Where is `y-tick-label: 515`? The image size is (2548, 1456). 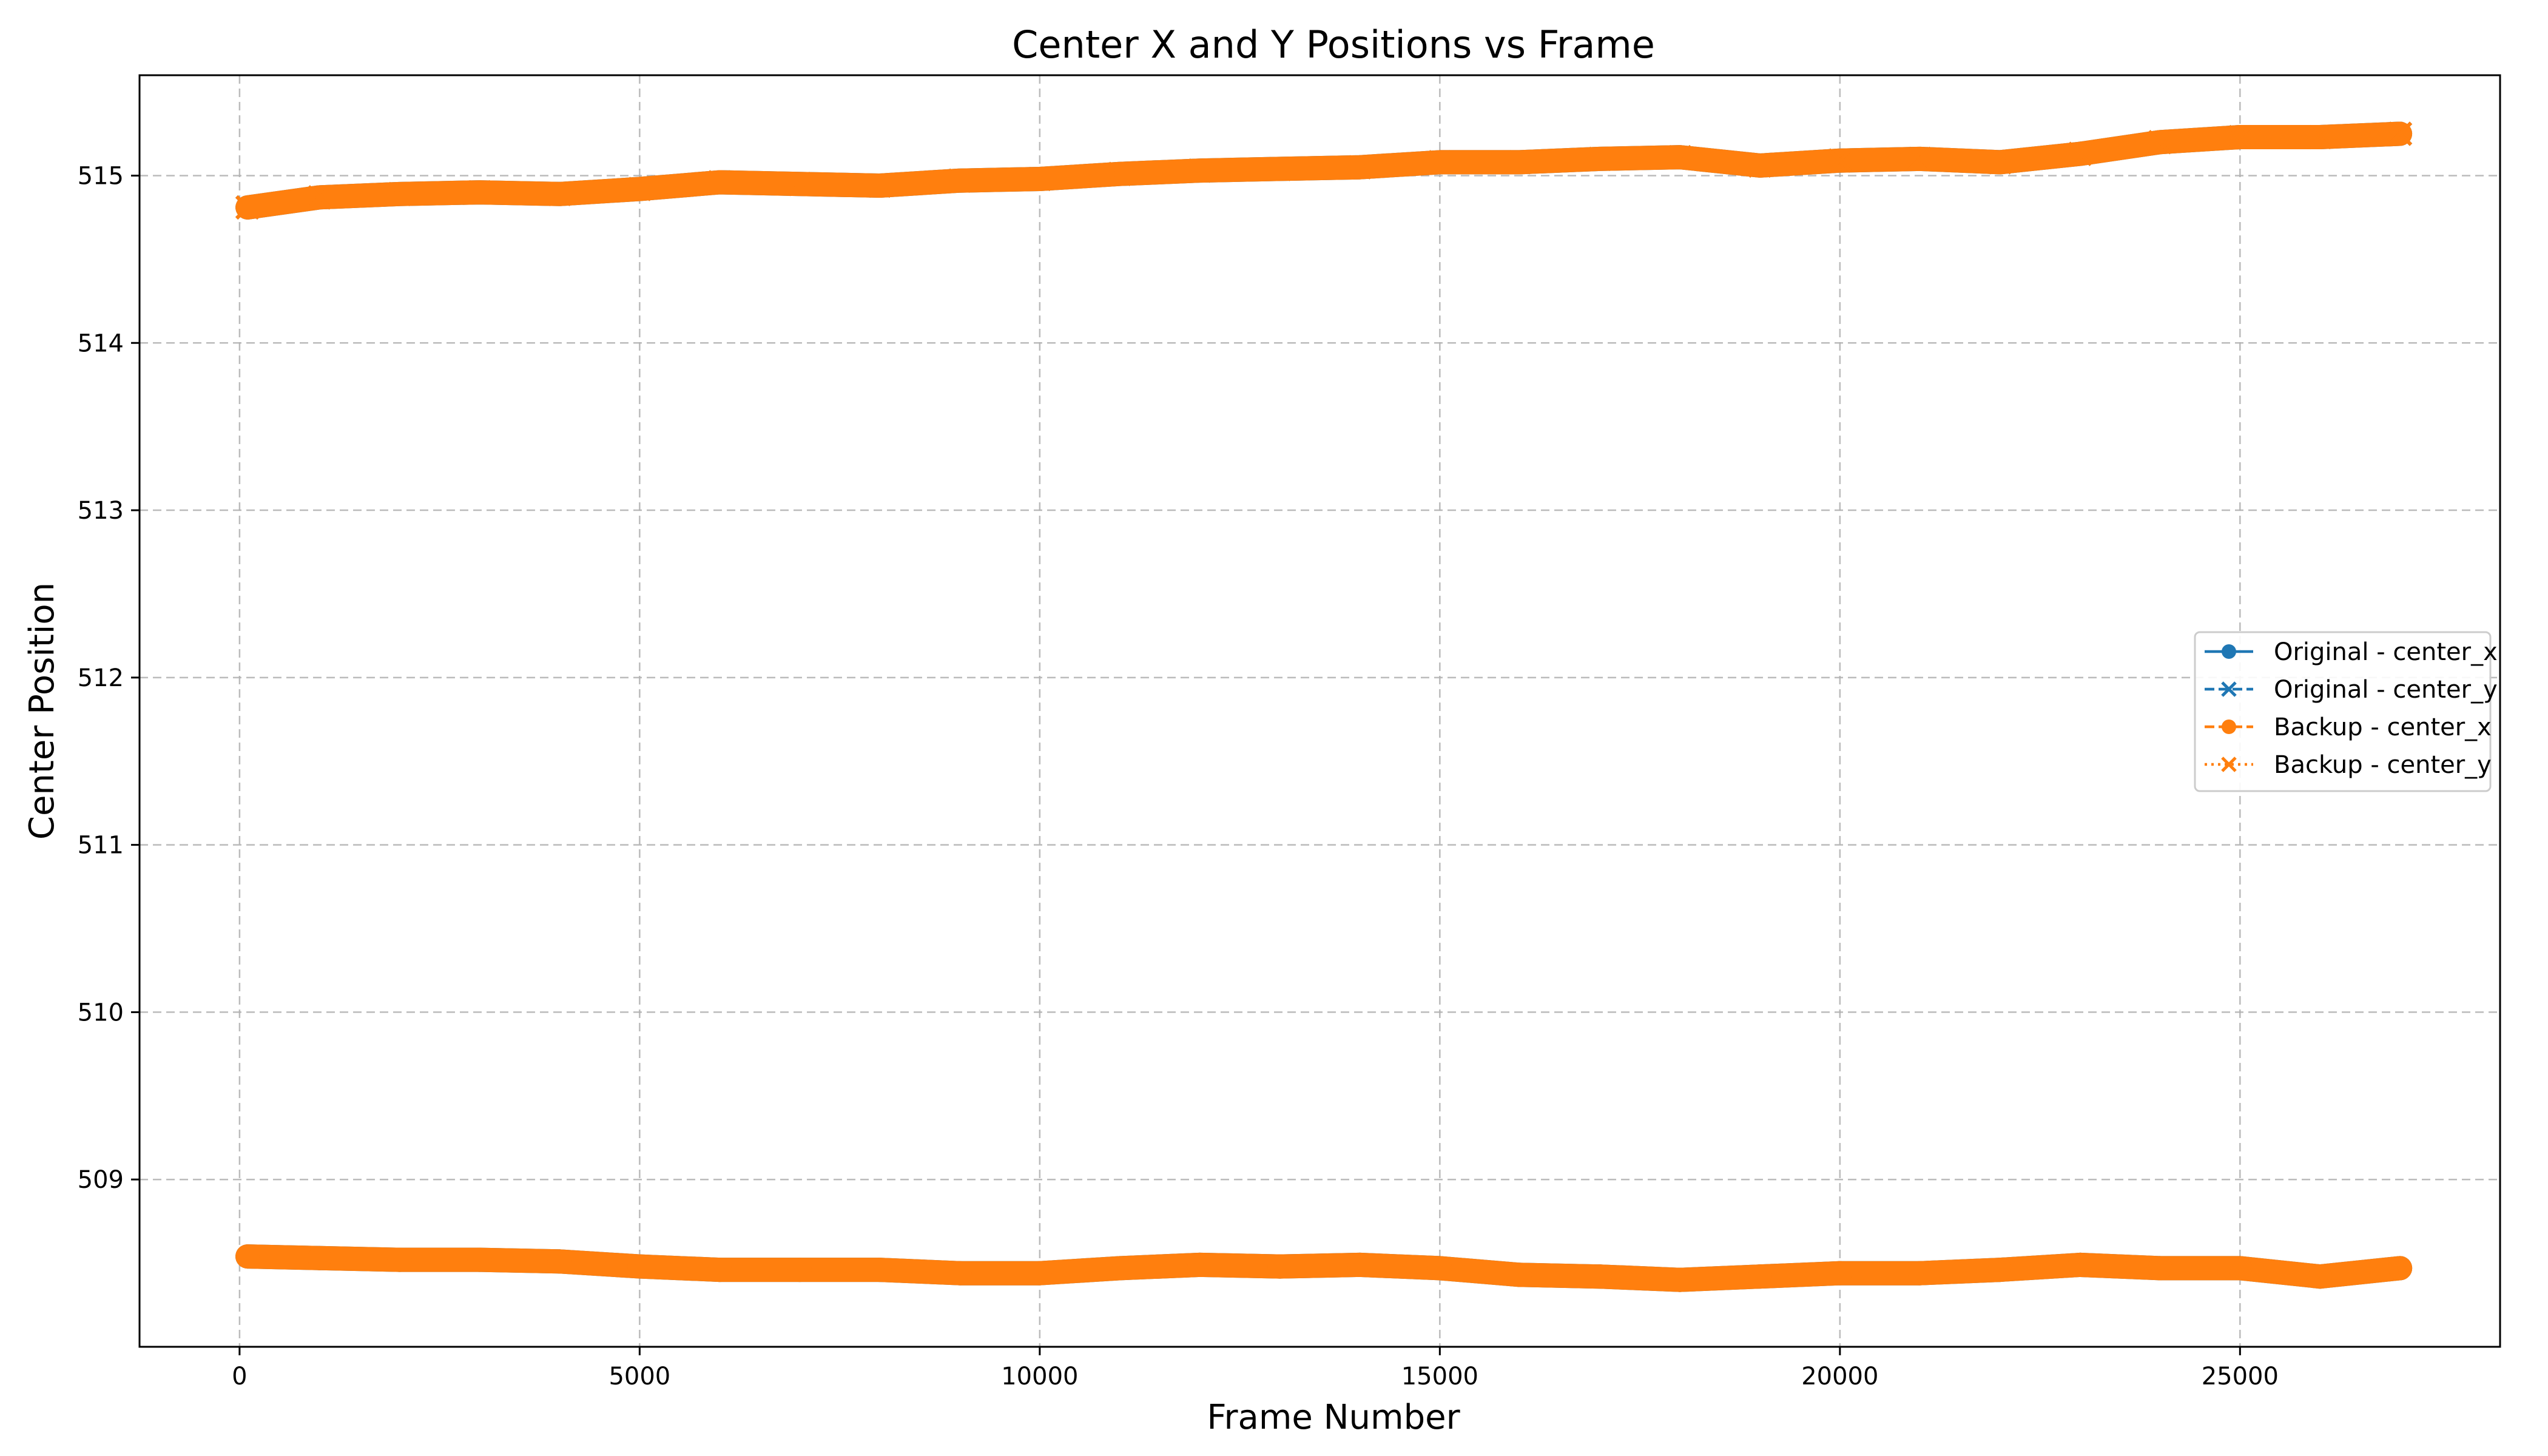 y-tick-label: 515 is located at coordinates (101, 176).